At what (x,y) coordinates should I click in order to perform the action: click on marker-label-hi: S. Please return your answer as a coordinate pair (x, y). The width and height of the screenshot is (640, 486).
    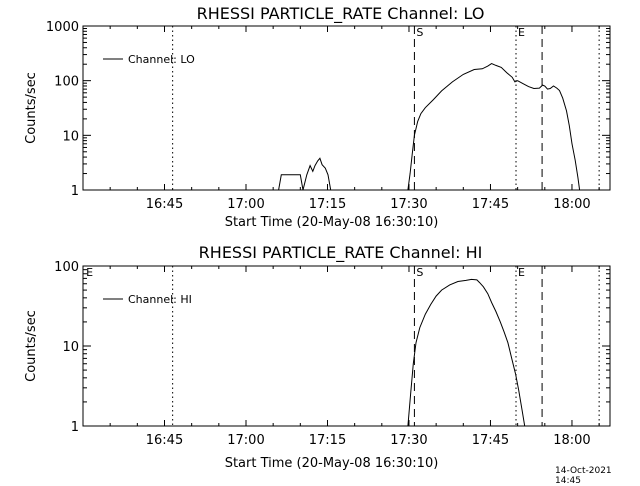
    Looking at the image, I should click on (419, 272).